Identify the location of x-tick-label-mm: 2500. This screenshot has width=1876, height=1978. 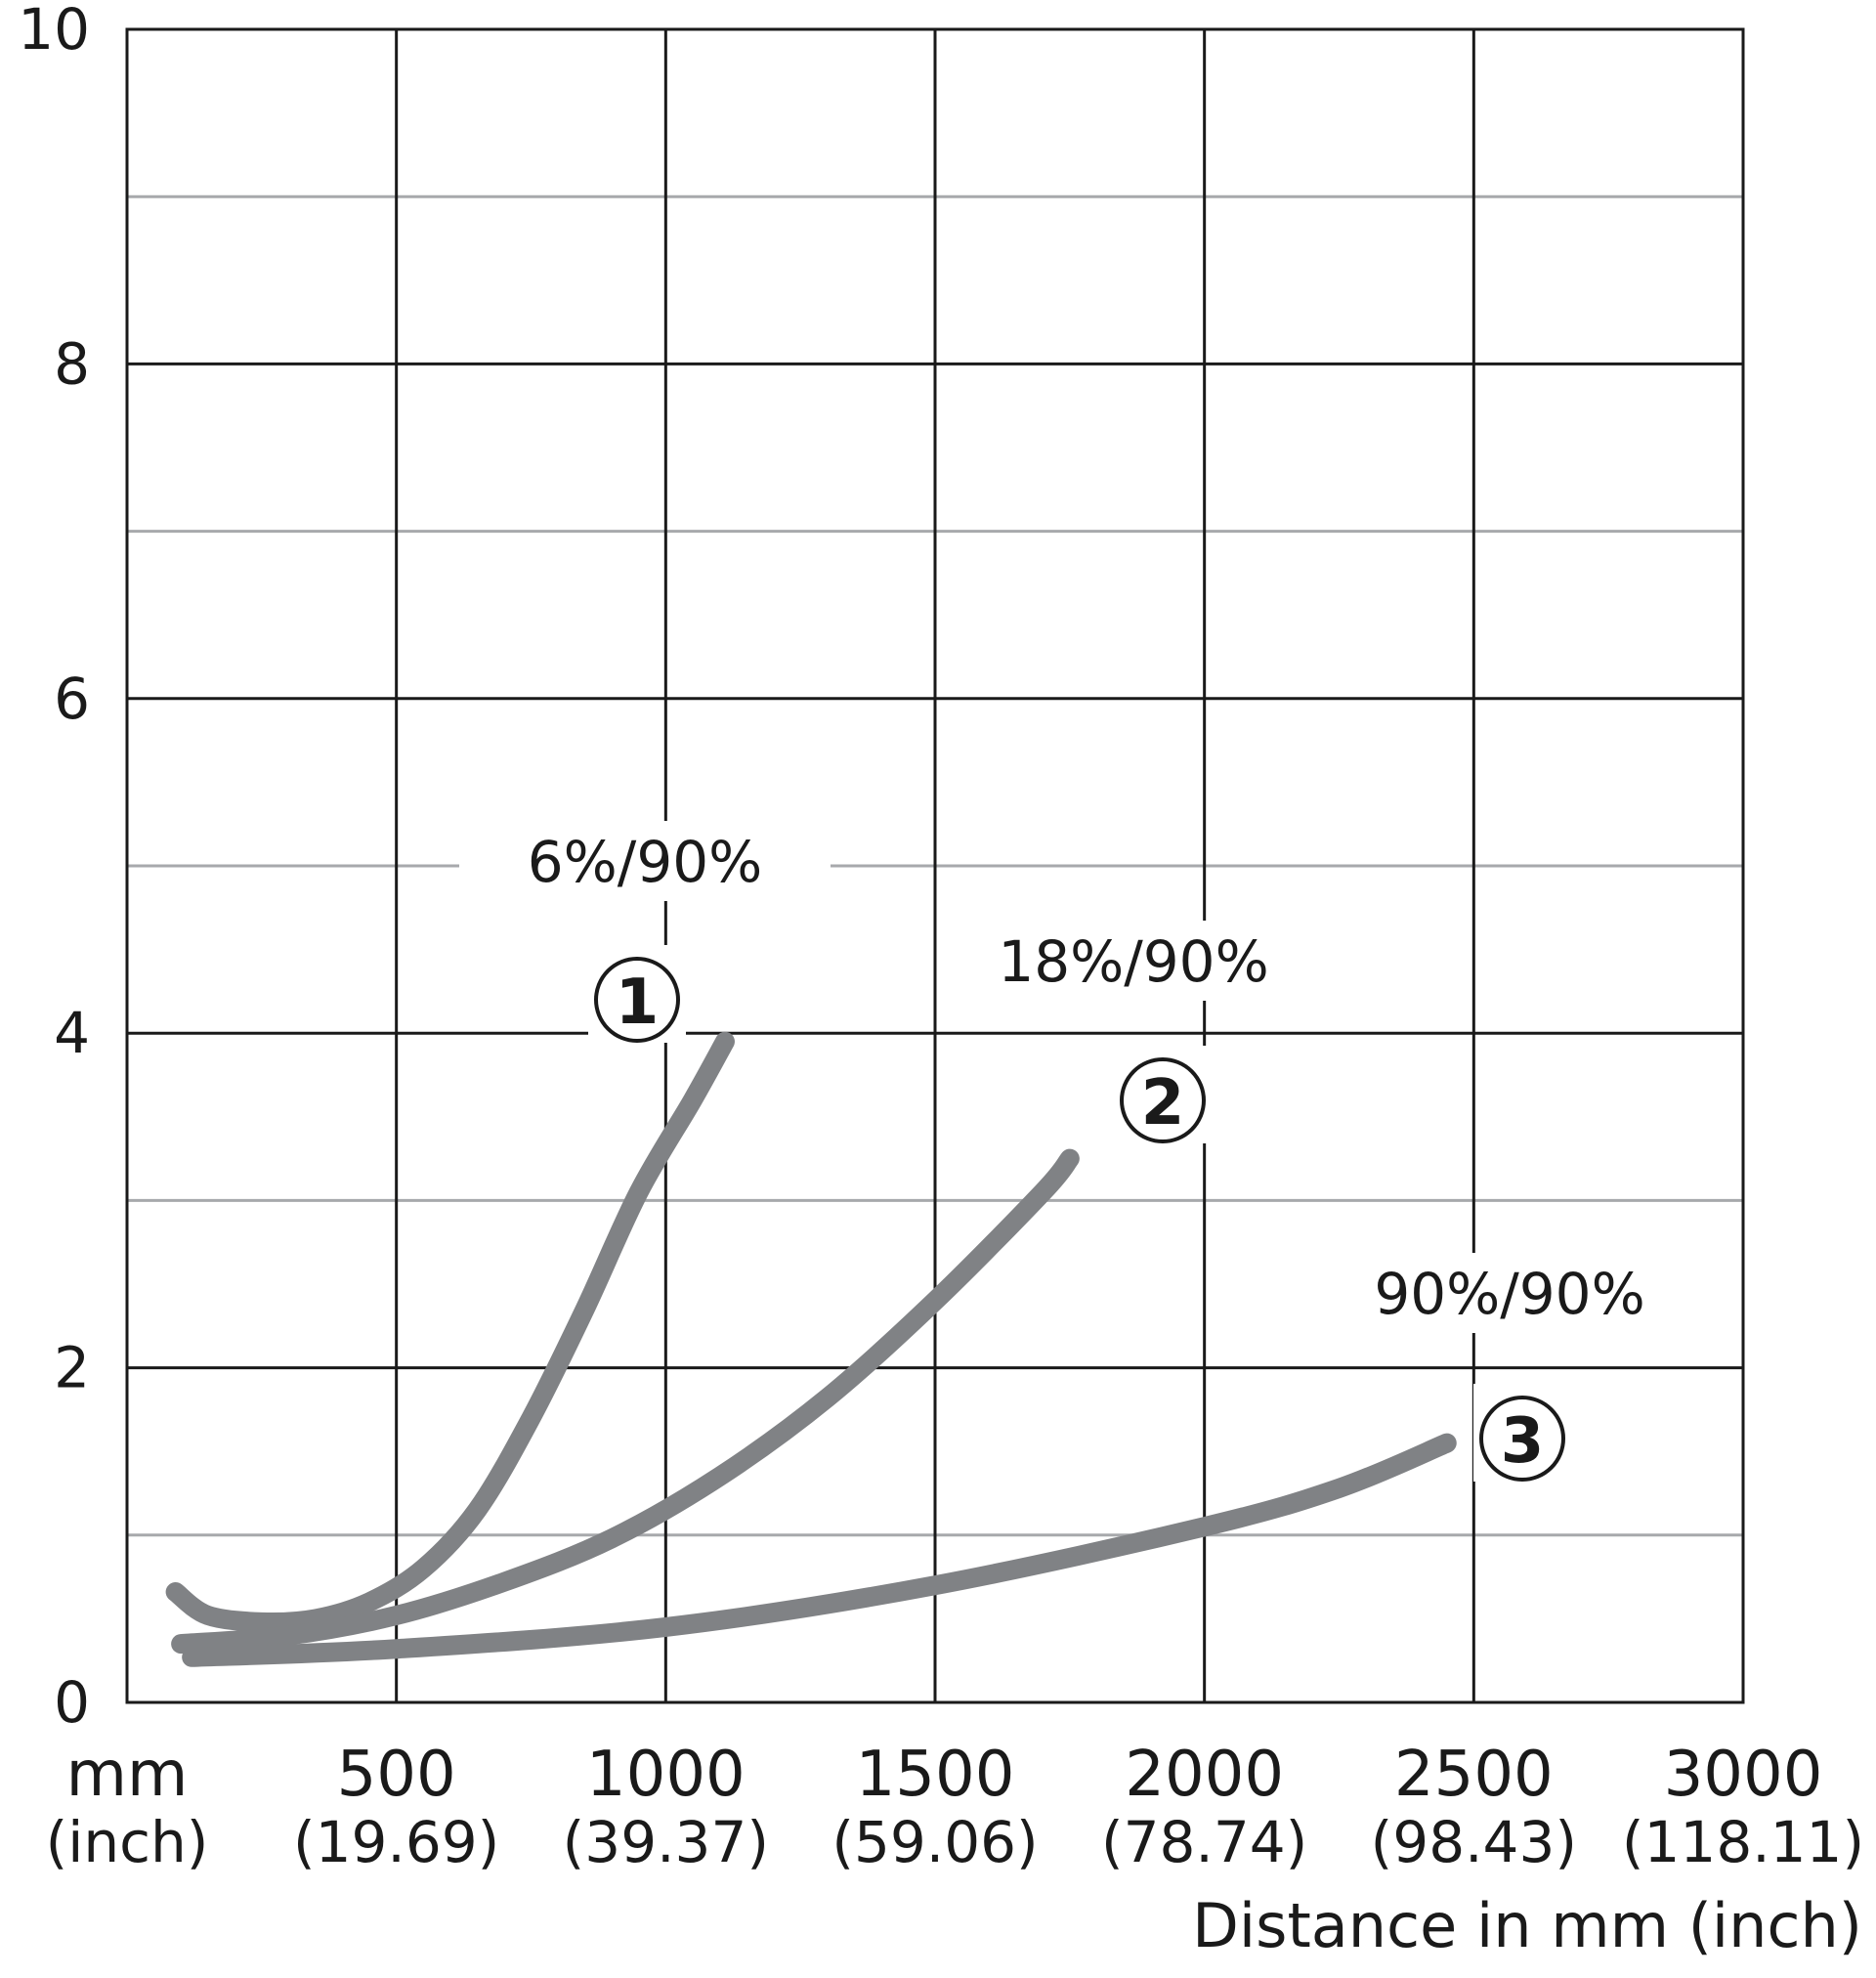
(1474, 1775).